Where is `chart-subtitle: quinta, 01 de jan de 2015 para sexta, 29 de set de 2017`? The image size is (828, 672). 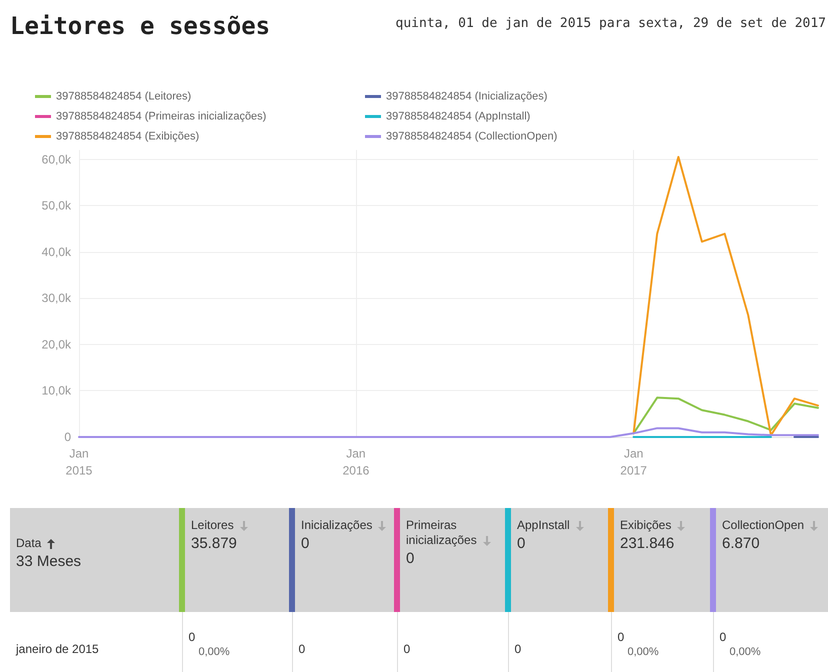
chart-subtitle: quinta, 01 de jan de 2015 para sexta, 29 de set de 2017 is located at coordinates (611, 23).